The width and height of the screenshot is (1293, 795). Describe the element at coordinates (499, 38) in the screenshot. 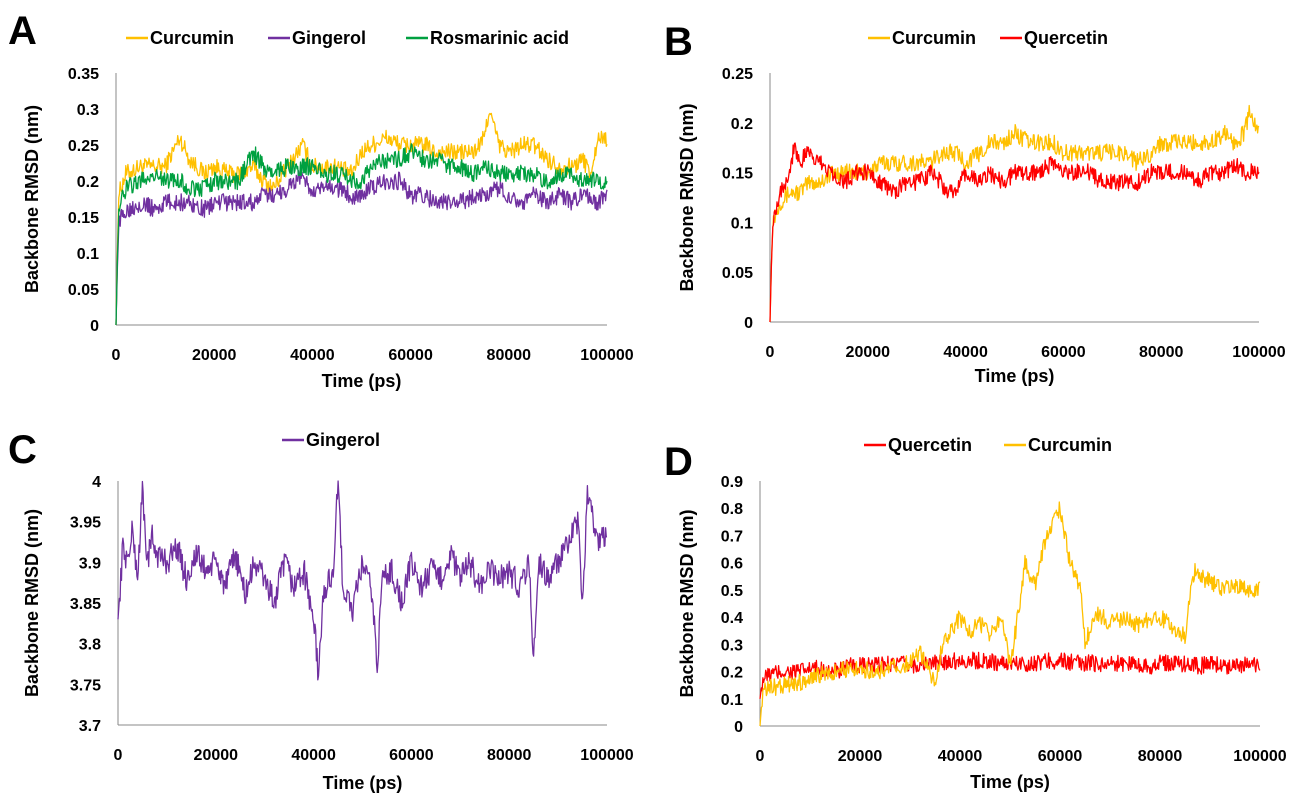

I see `legend-label-rosmarinic-acid: Rosmarinic acid` at that location.